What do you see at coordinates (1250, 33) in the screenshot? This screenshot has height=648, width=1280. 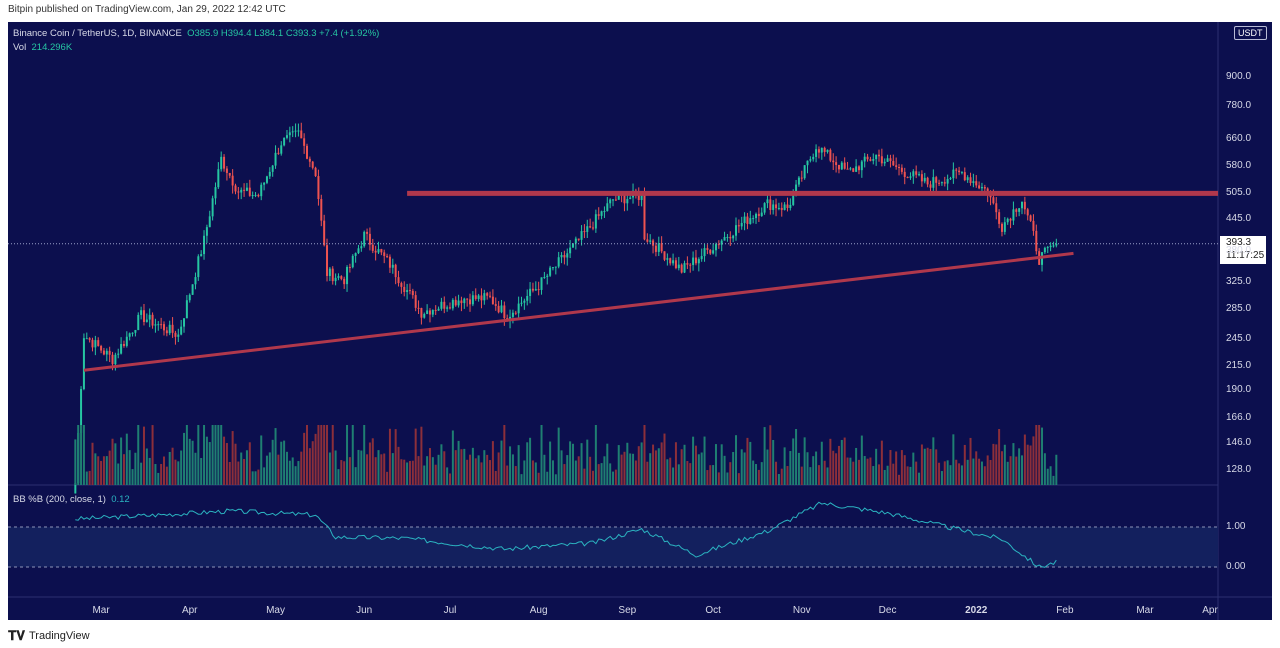 I see `currency-badge: USDT` at bounding box center [1250, 33].